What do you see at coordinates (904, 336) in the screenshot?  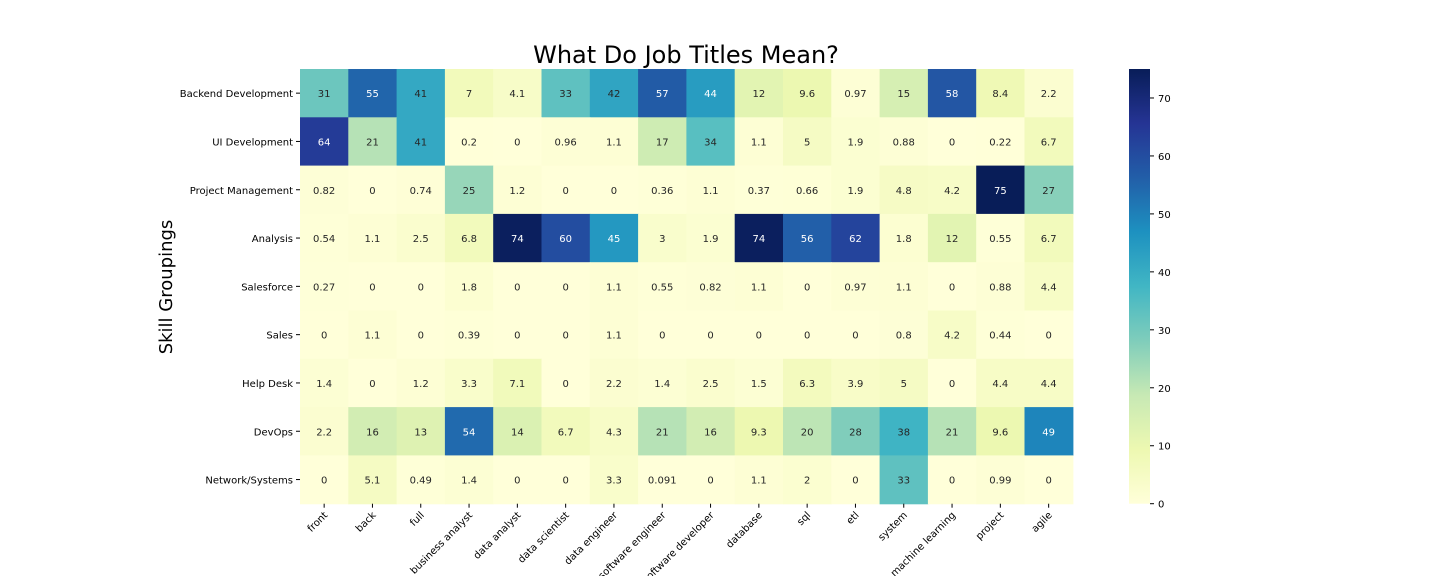 I see `cell-value-label: 0.8` at bounding box center [904, 336].